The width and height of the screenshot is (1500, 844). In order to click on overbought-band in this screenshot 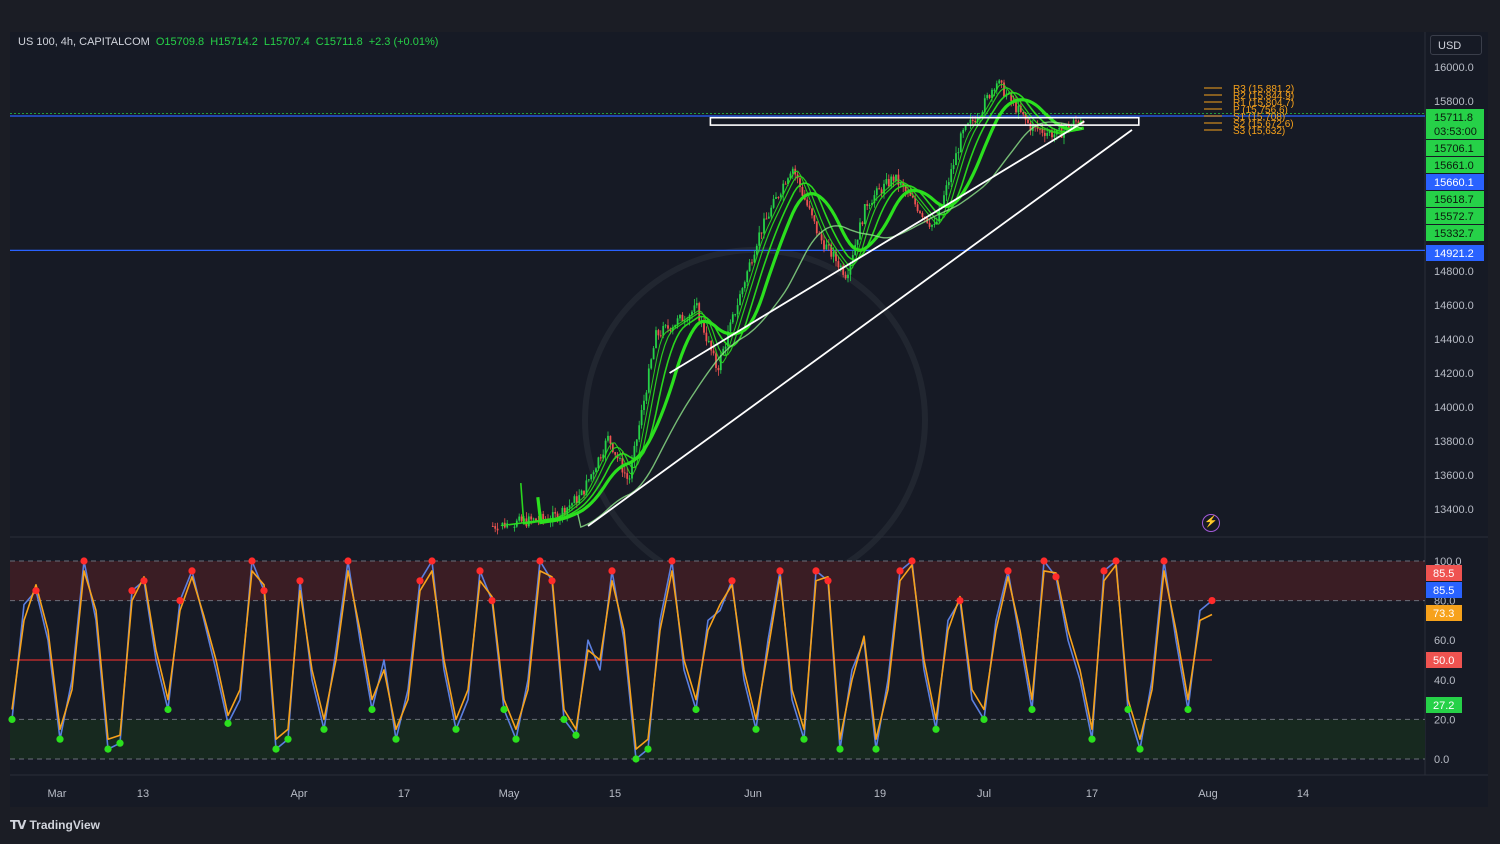, I will do `click(717, 581)`.